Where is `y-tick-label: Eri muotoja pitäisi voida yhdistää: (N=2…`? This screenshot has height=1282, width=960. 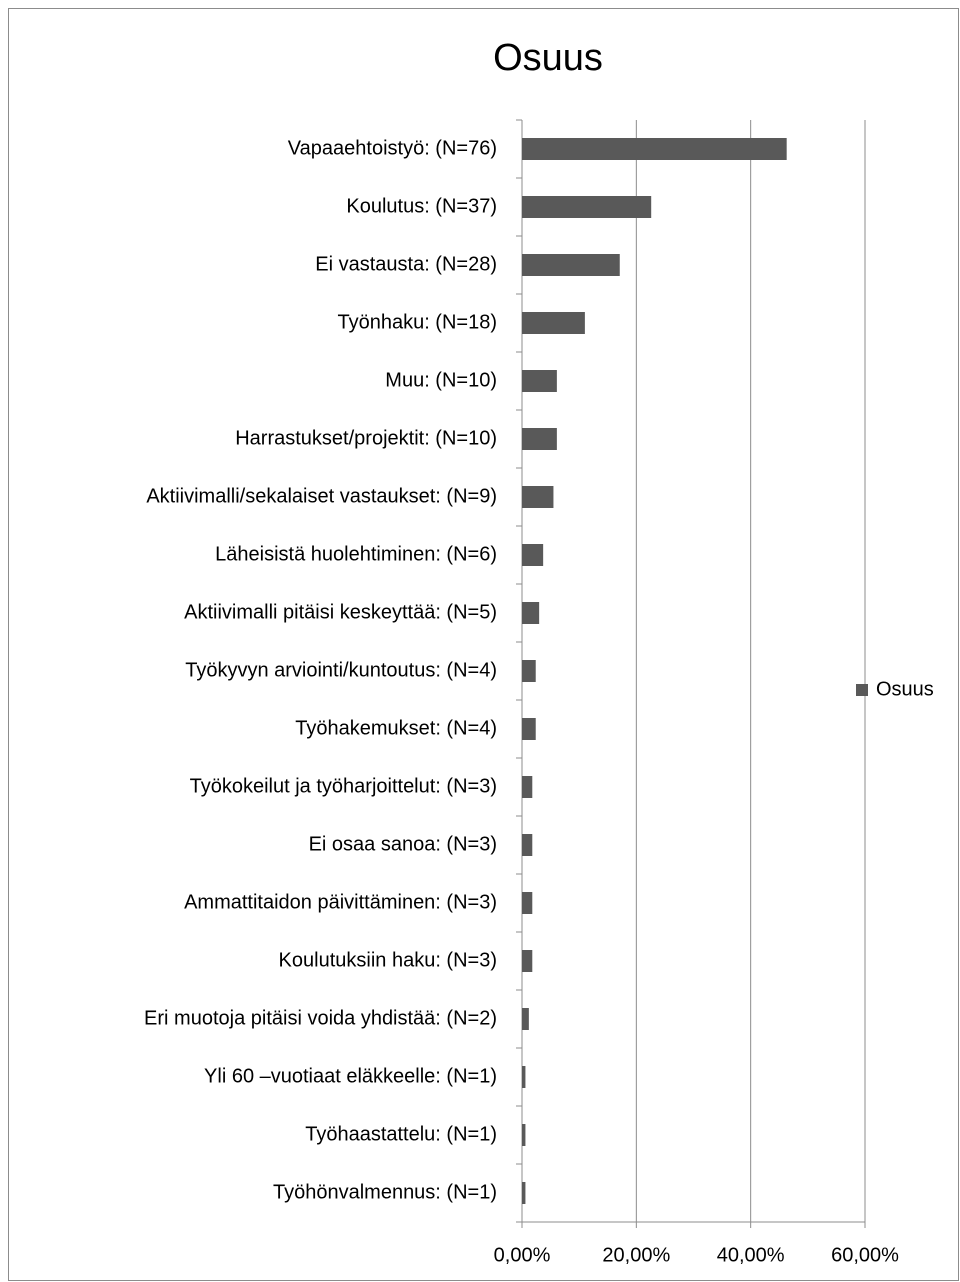
y-tick-label: Eri muotoja pitäisi voida yhdistää: (N=2… is located at coordinates (320, 1018).